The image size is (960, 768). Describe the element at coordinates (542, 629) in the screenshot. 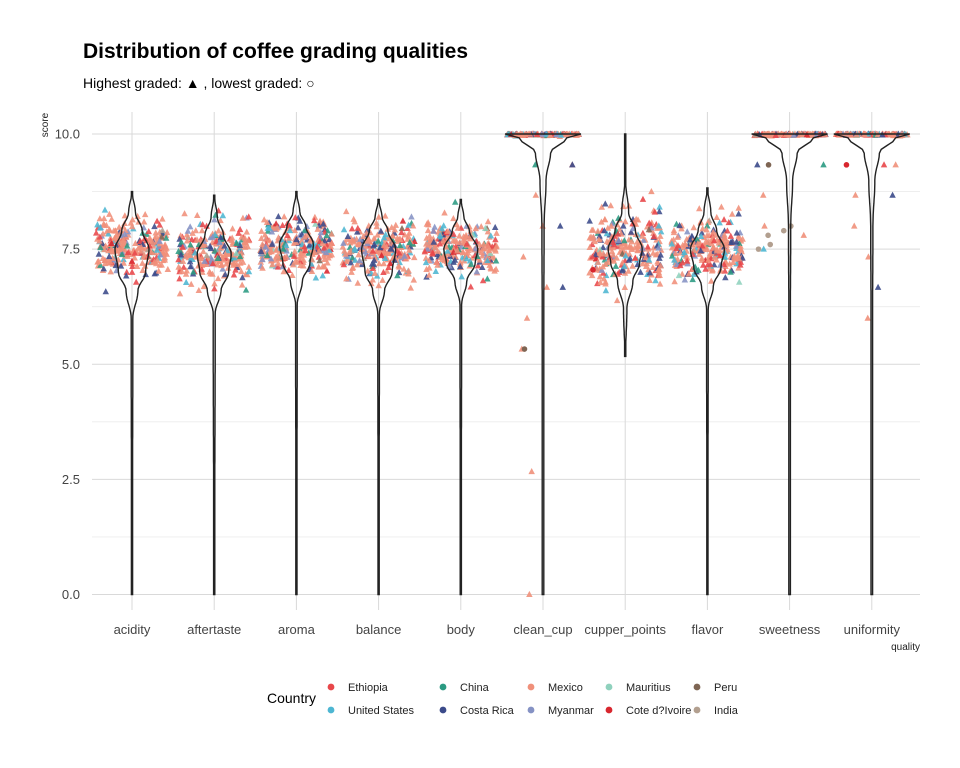

I see `x-tick-label: clean_cup` at that location.